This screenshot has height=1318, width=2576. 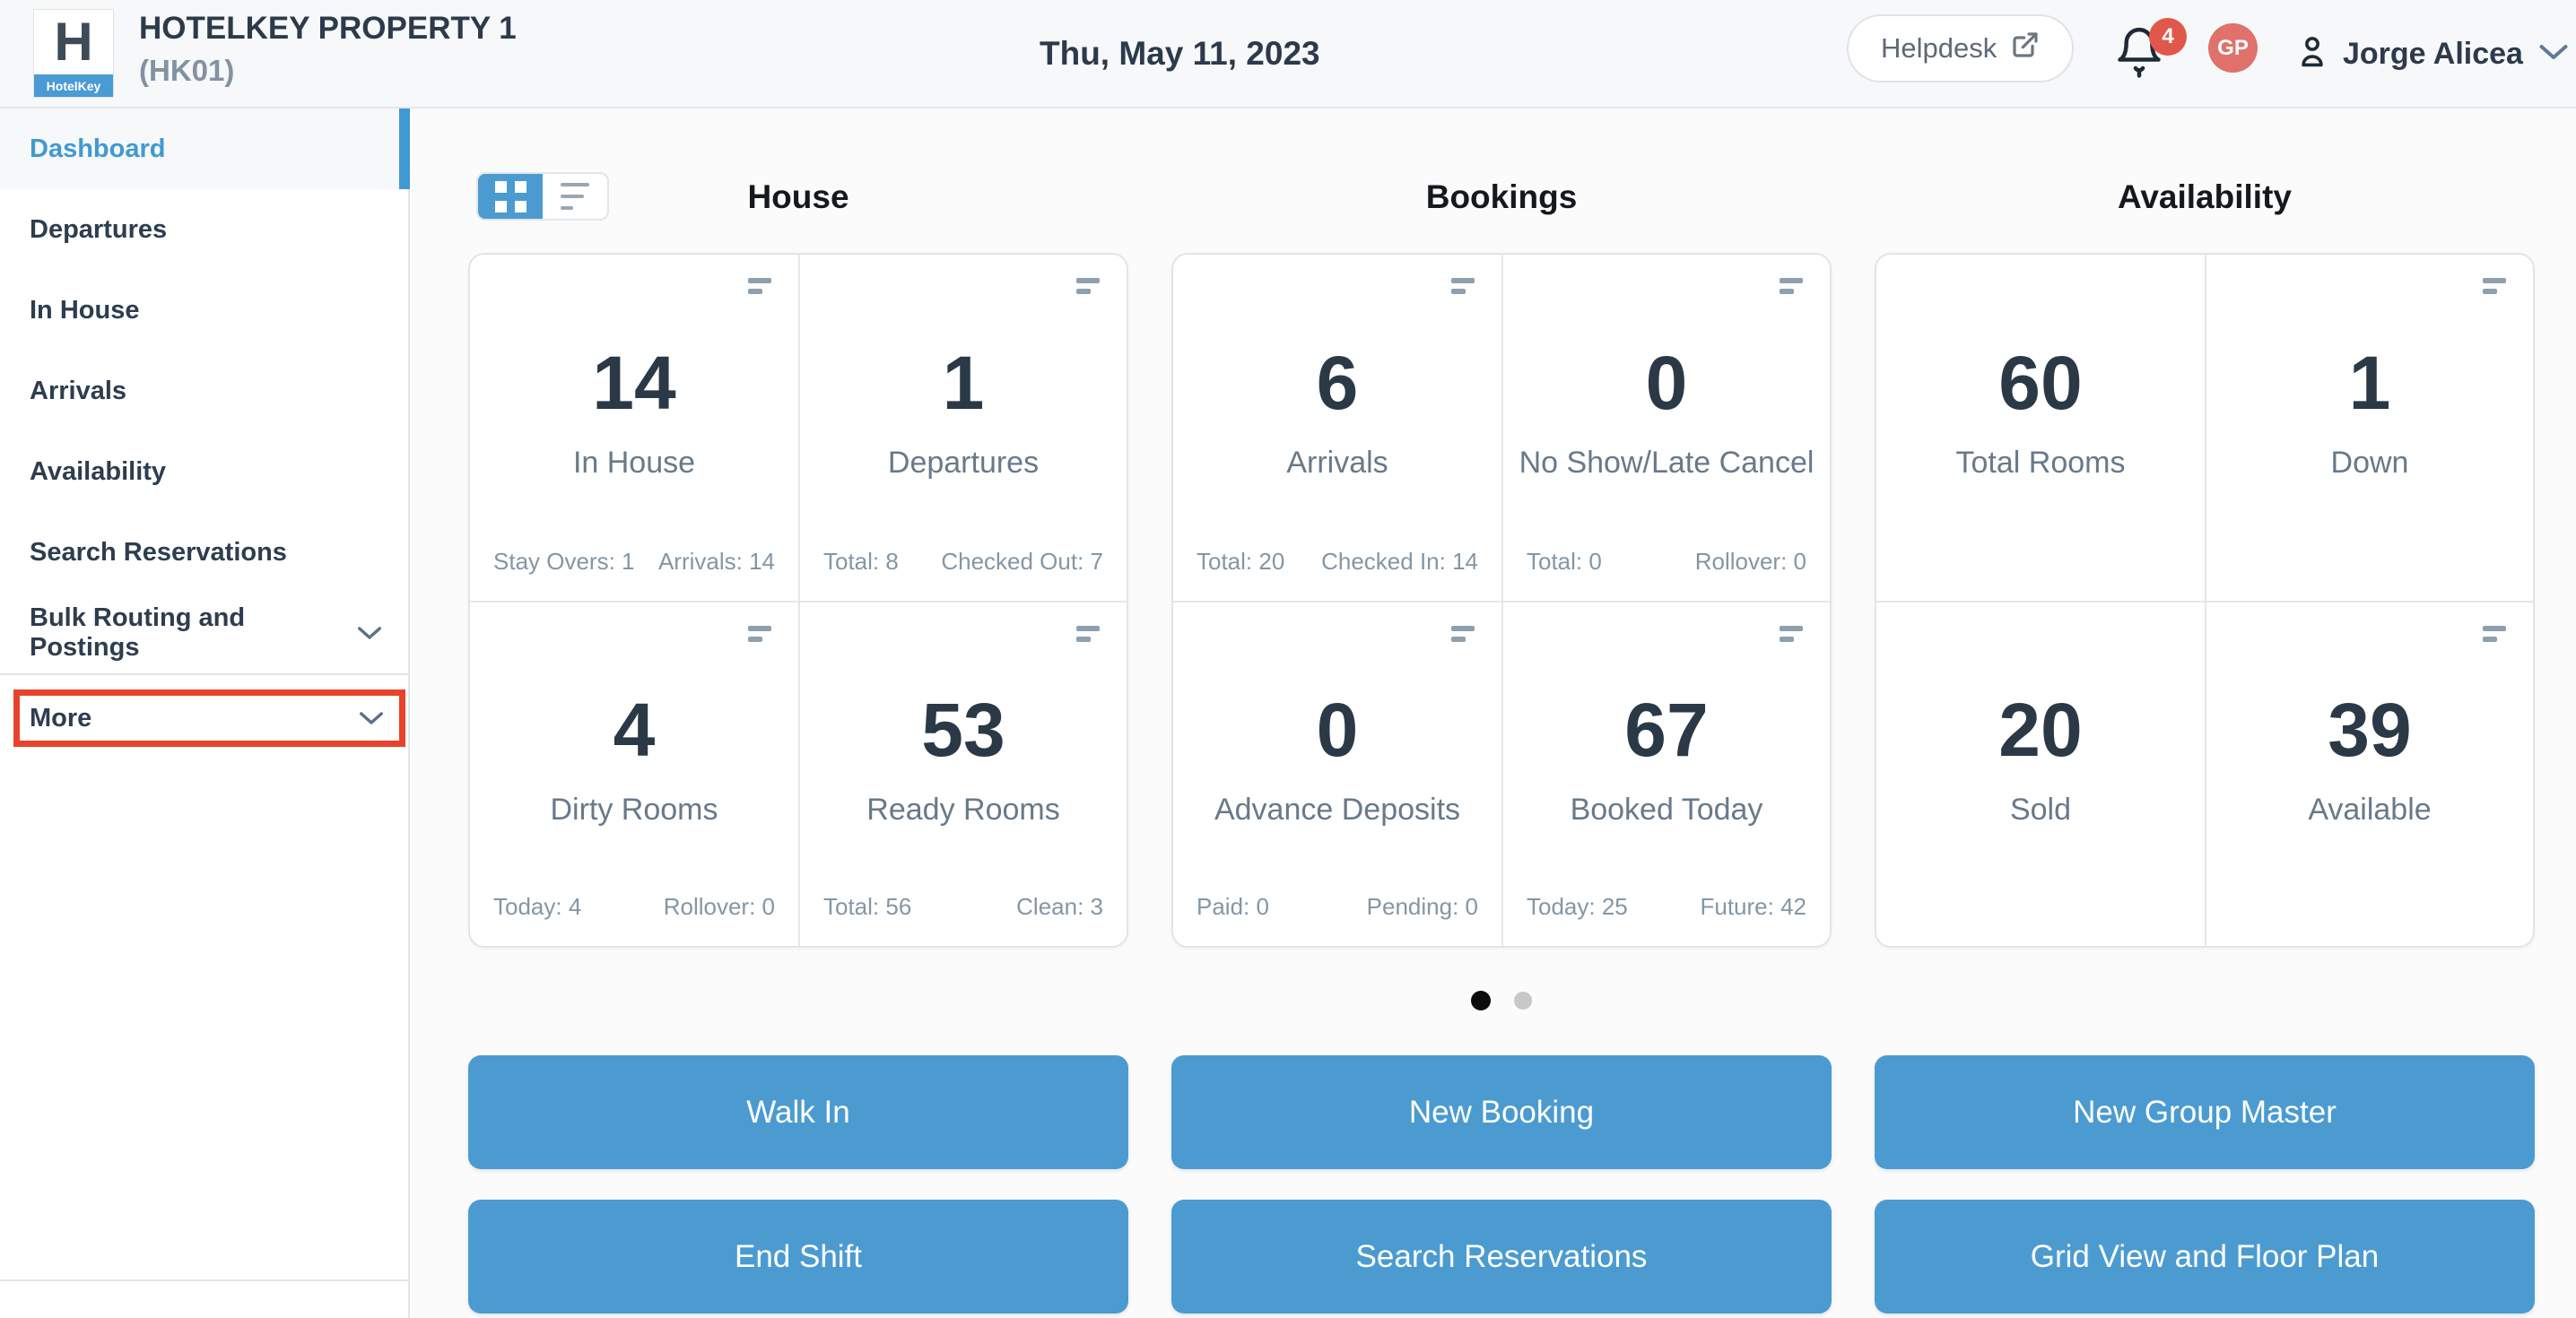 What do you see at coordinates (798, 1257) in the screenshot?
I see `end-shift-button: End Shift` at bounding box center [798, 1257].